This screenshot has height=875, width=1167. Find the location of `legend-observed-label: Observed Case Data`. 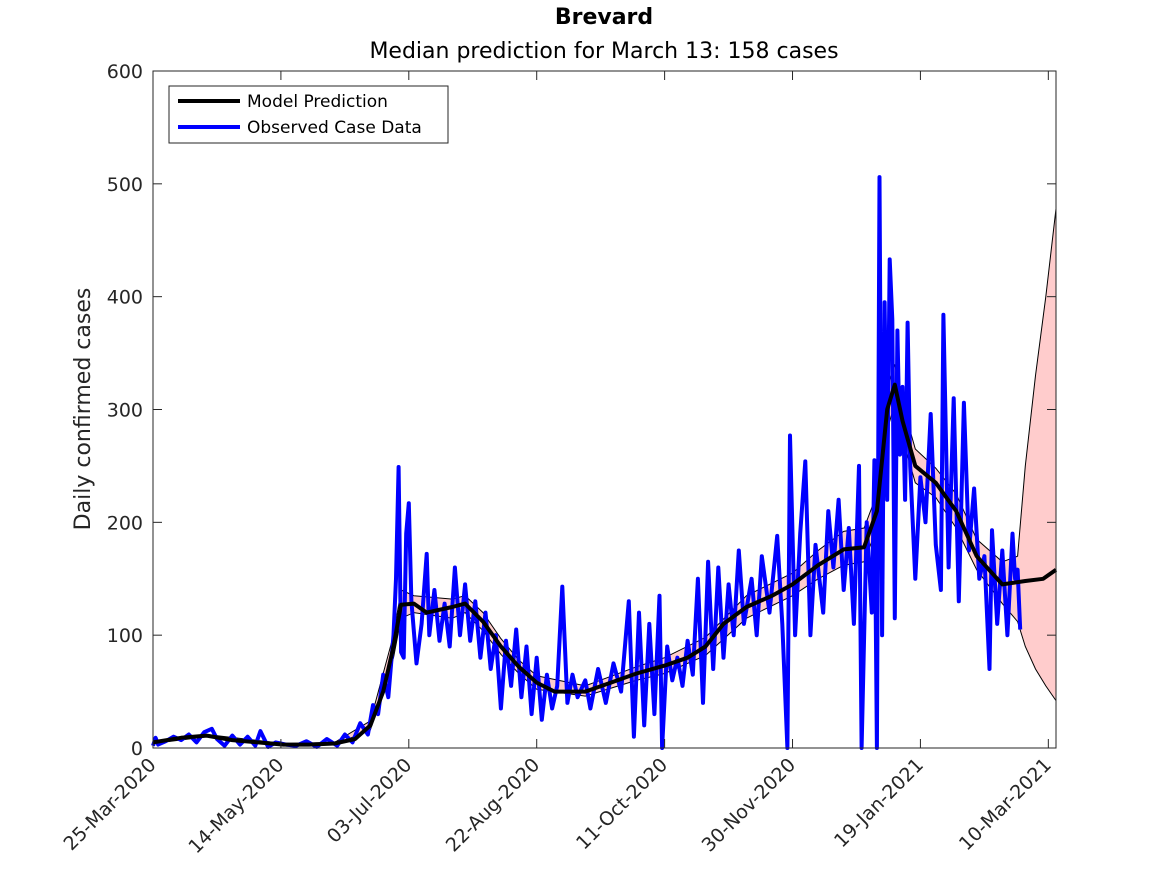

legend-observed-label: Observed Case Data is located at coordinates (334, 128).